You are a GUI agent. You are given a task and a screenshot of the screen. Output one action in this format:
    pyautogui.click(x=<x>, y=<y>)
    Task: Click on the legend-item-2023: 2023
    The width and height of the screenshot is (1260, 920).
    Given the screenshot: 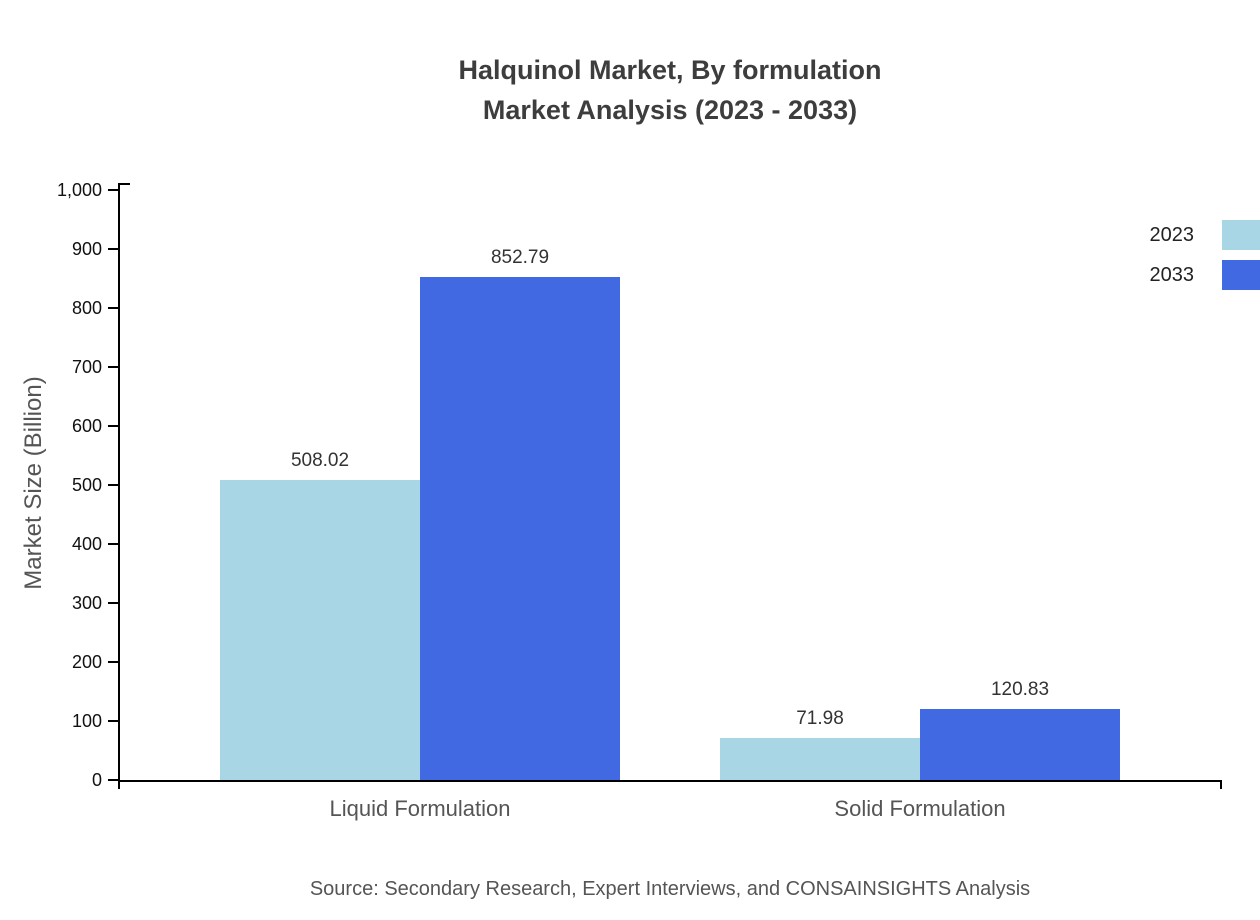 What is the action you would take?
    pyautogui.click(x=1205, y=235)
    